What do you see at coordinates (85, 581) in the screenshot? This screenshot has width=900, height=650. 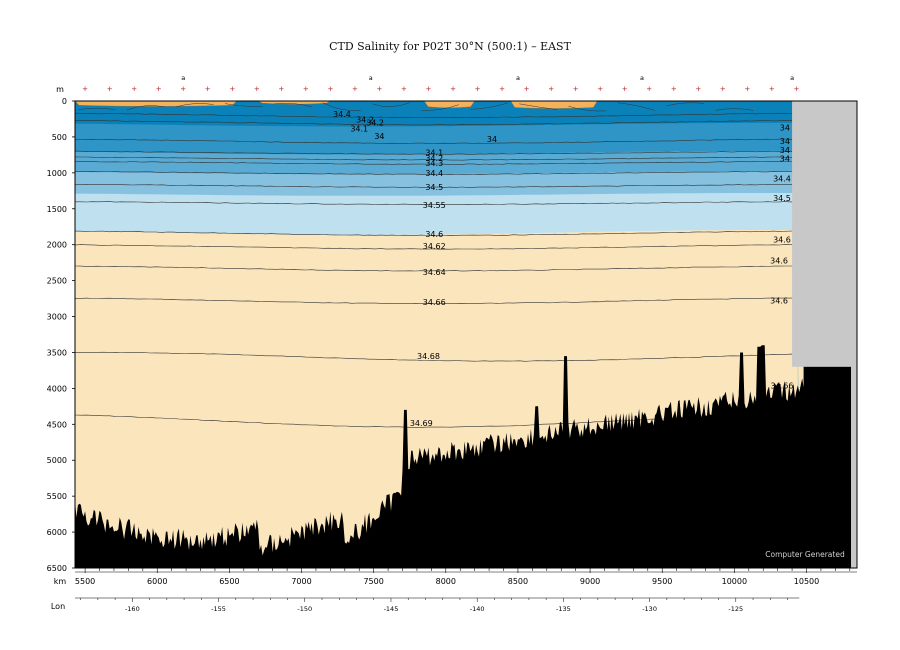 I see `km-tick-label: 5500` at bounding box center [85, 581].